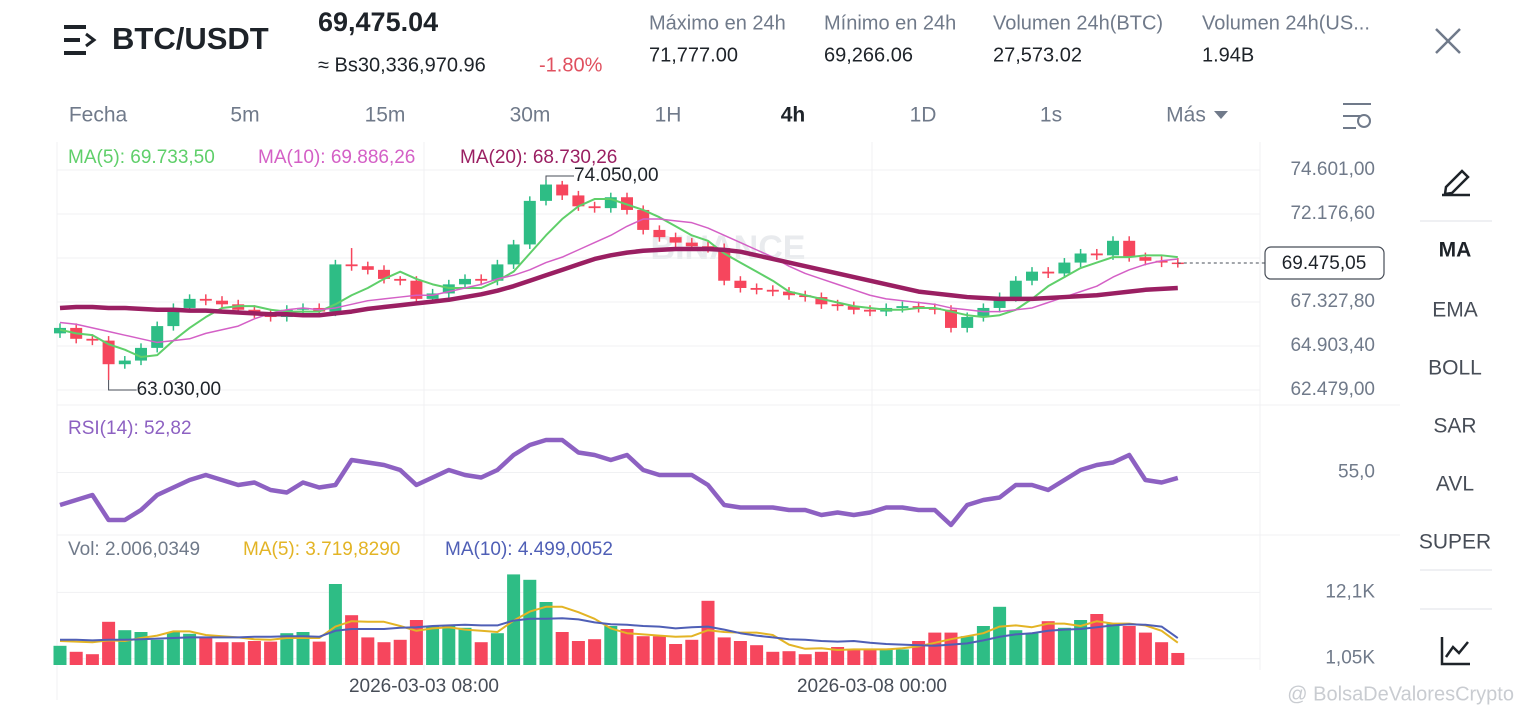 The image size is (1520, 725). Describe the element at coordinates (693, 55) in the screenshot. I see `stat-value: 71,777.00` at that location.